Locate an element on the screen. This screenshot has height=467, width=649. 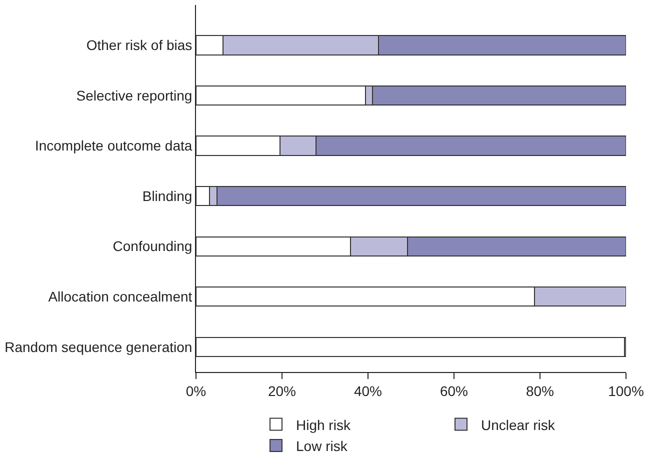
y-tick-label: Allocation concealment is located at coordinates (120, 296).